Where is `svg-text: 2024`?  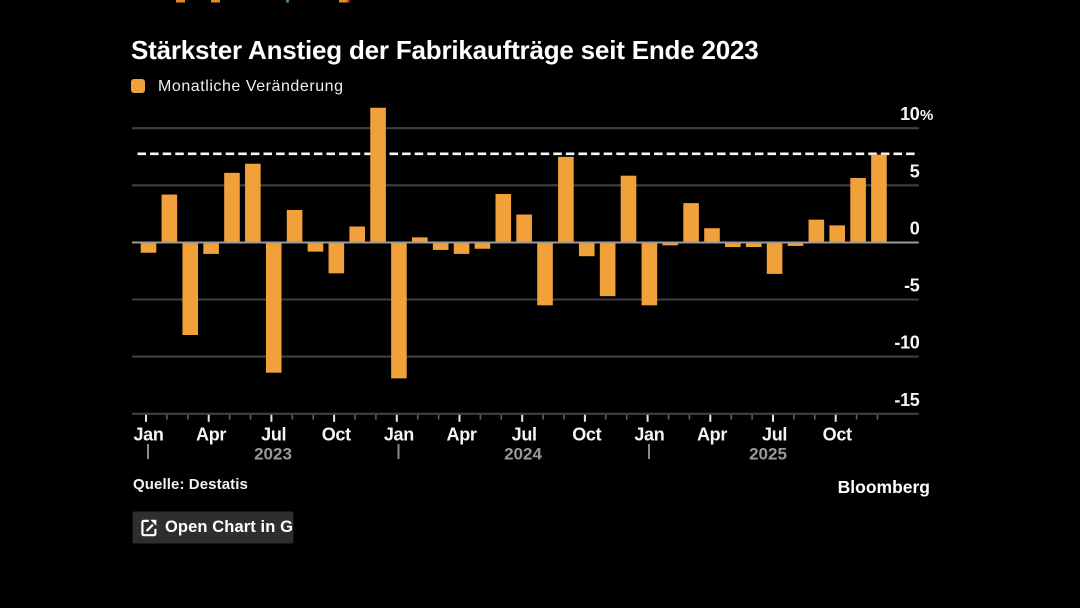
svg-text: 2024 is located at coordinates (523, 454).